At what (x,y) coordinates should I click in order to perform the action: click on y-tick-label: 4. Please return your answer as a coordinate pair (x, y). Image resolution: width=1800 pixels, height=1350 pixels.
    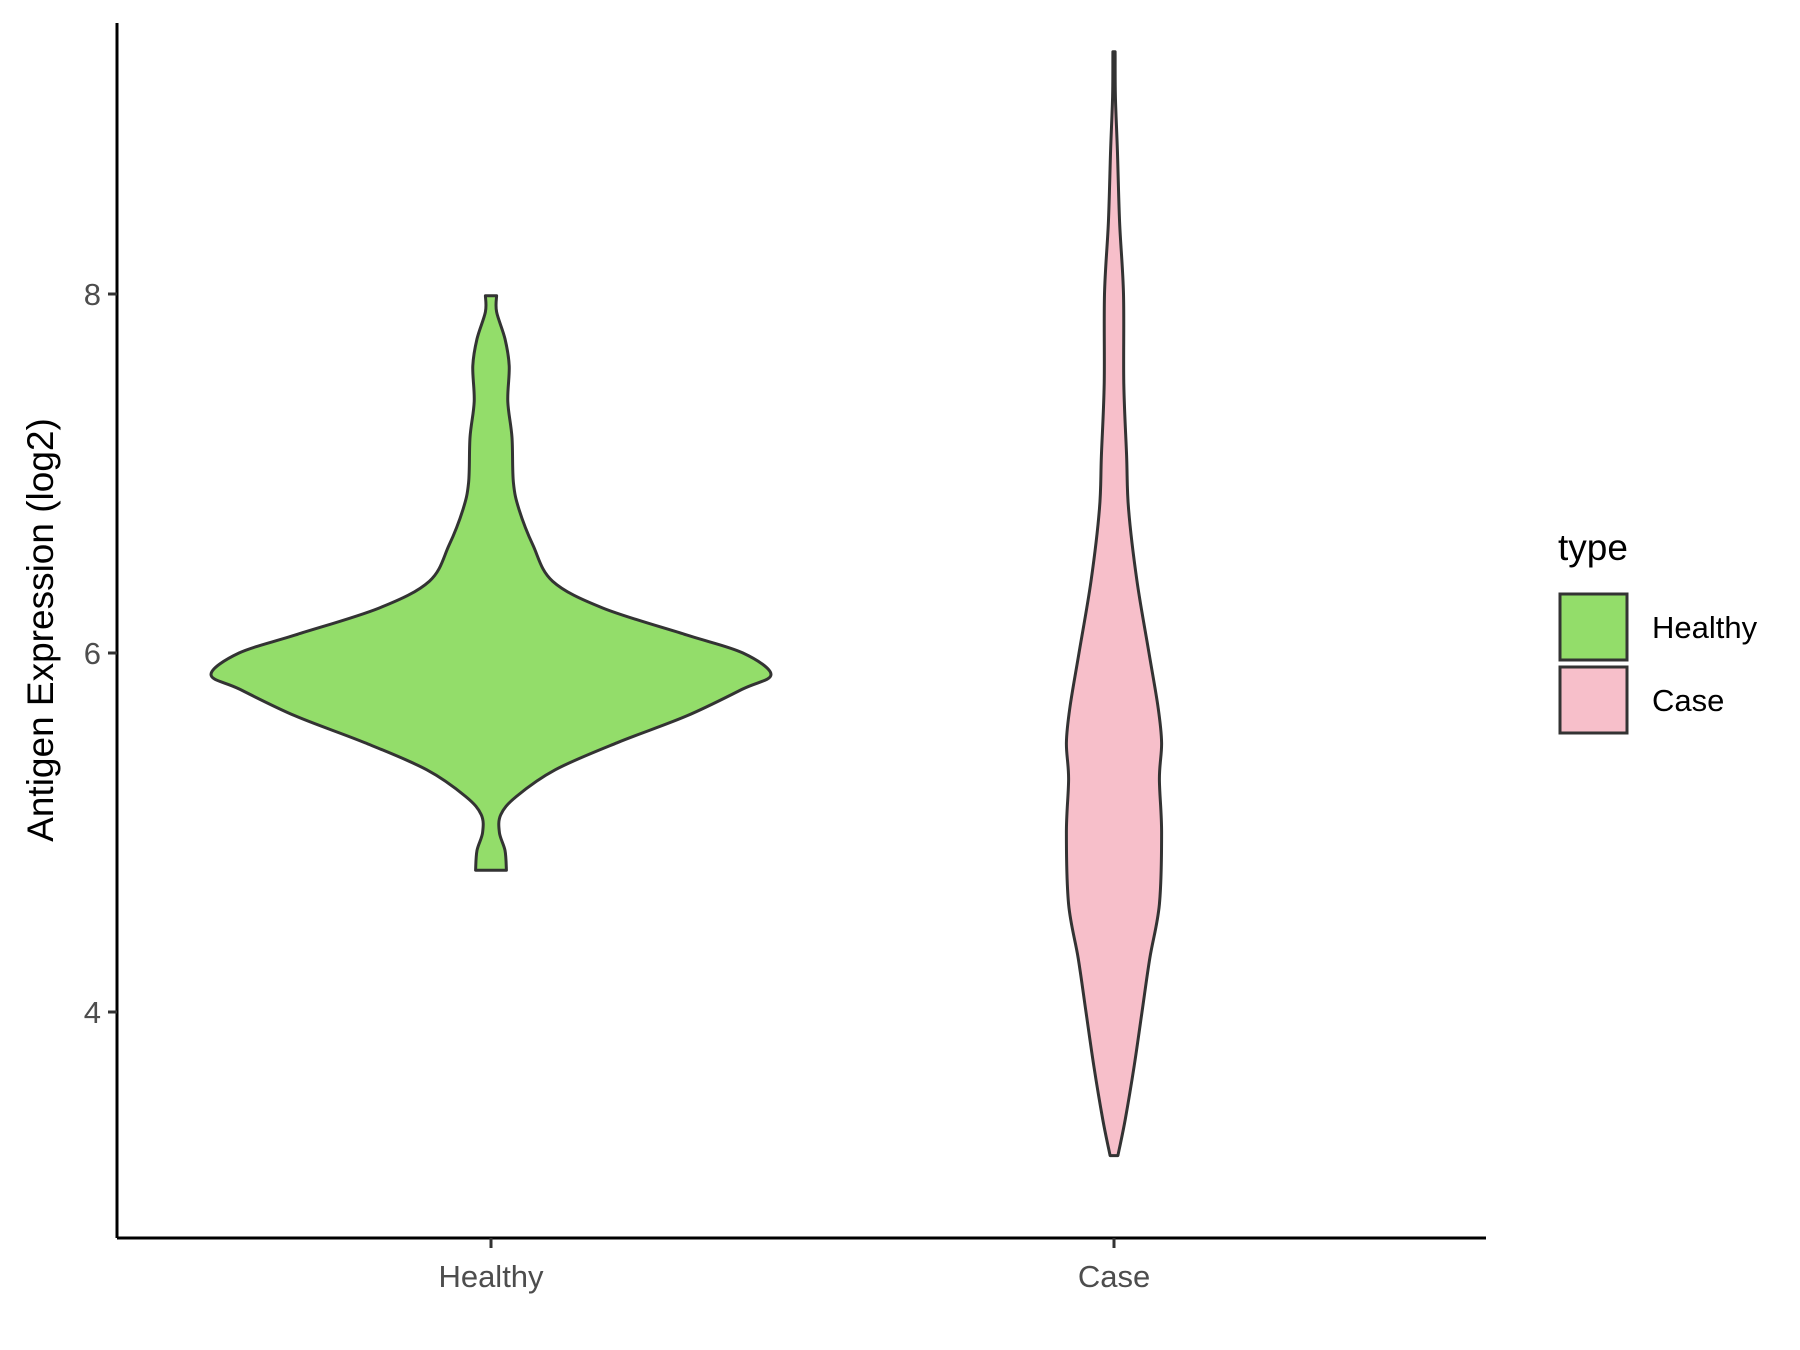
    Looking at the image, I should click on (92, 1012).